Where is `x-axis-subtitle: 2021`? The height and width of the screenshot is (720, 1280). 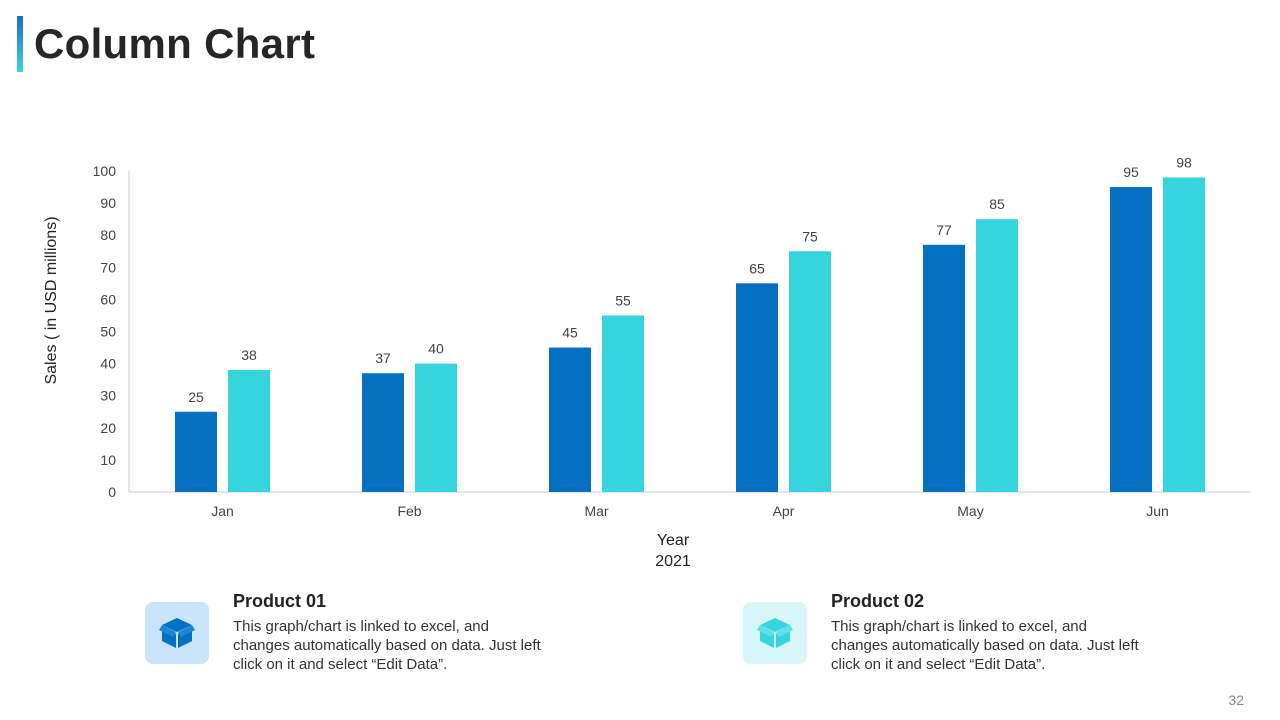
x-axis-subtitle: 2021 is located at coordinates (673, 561).